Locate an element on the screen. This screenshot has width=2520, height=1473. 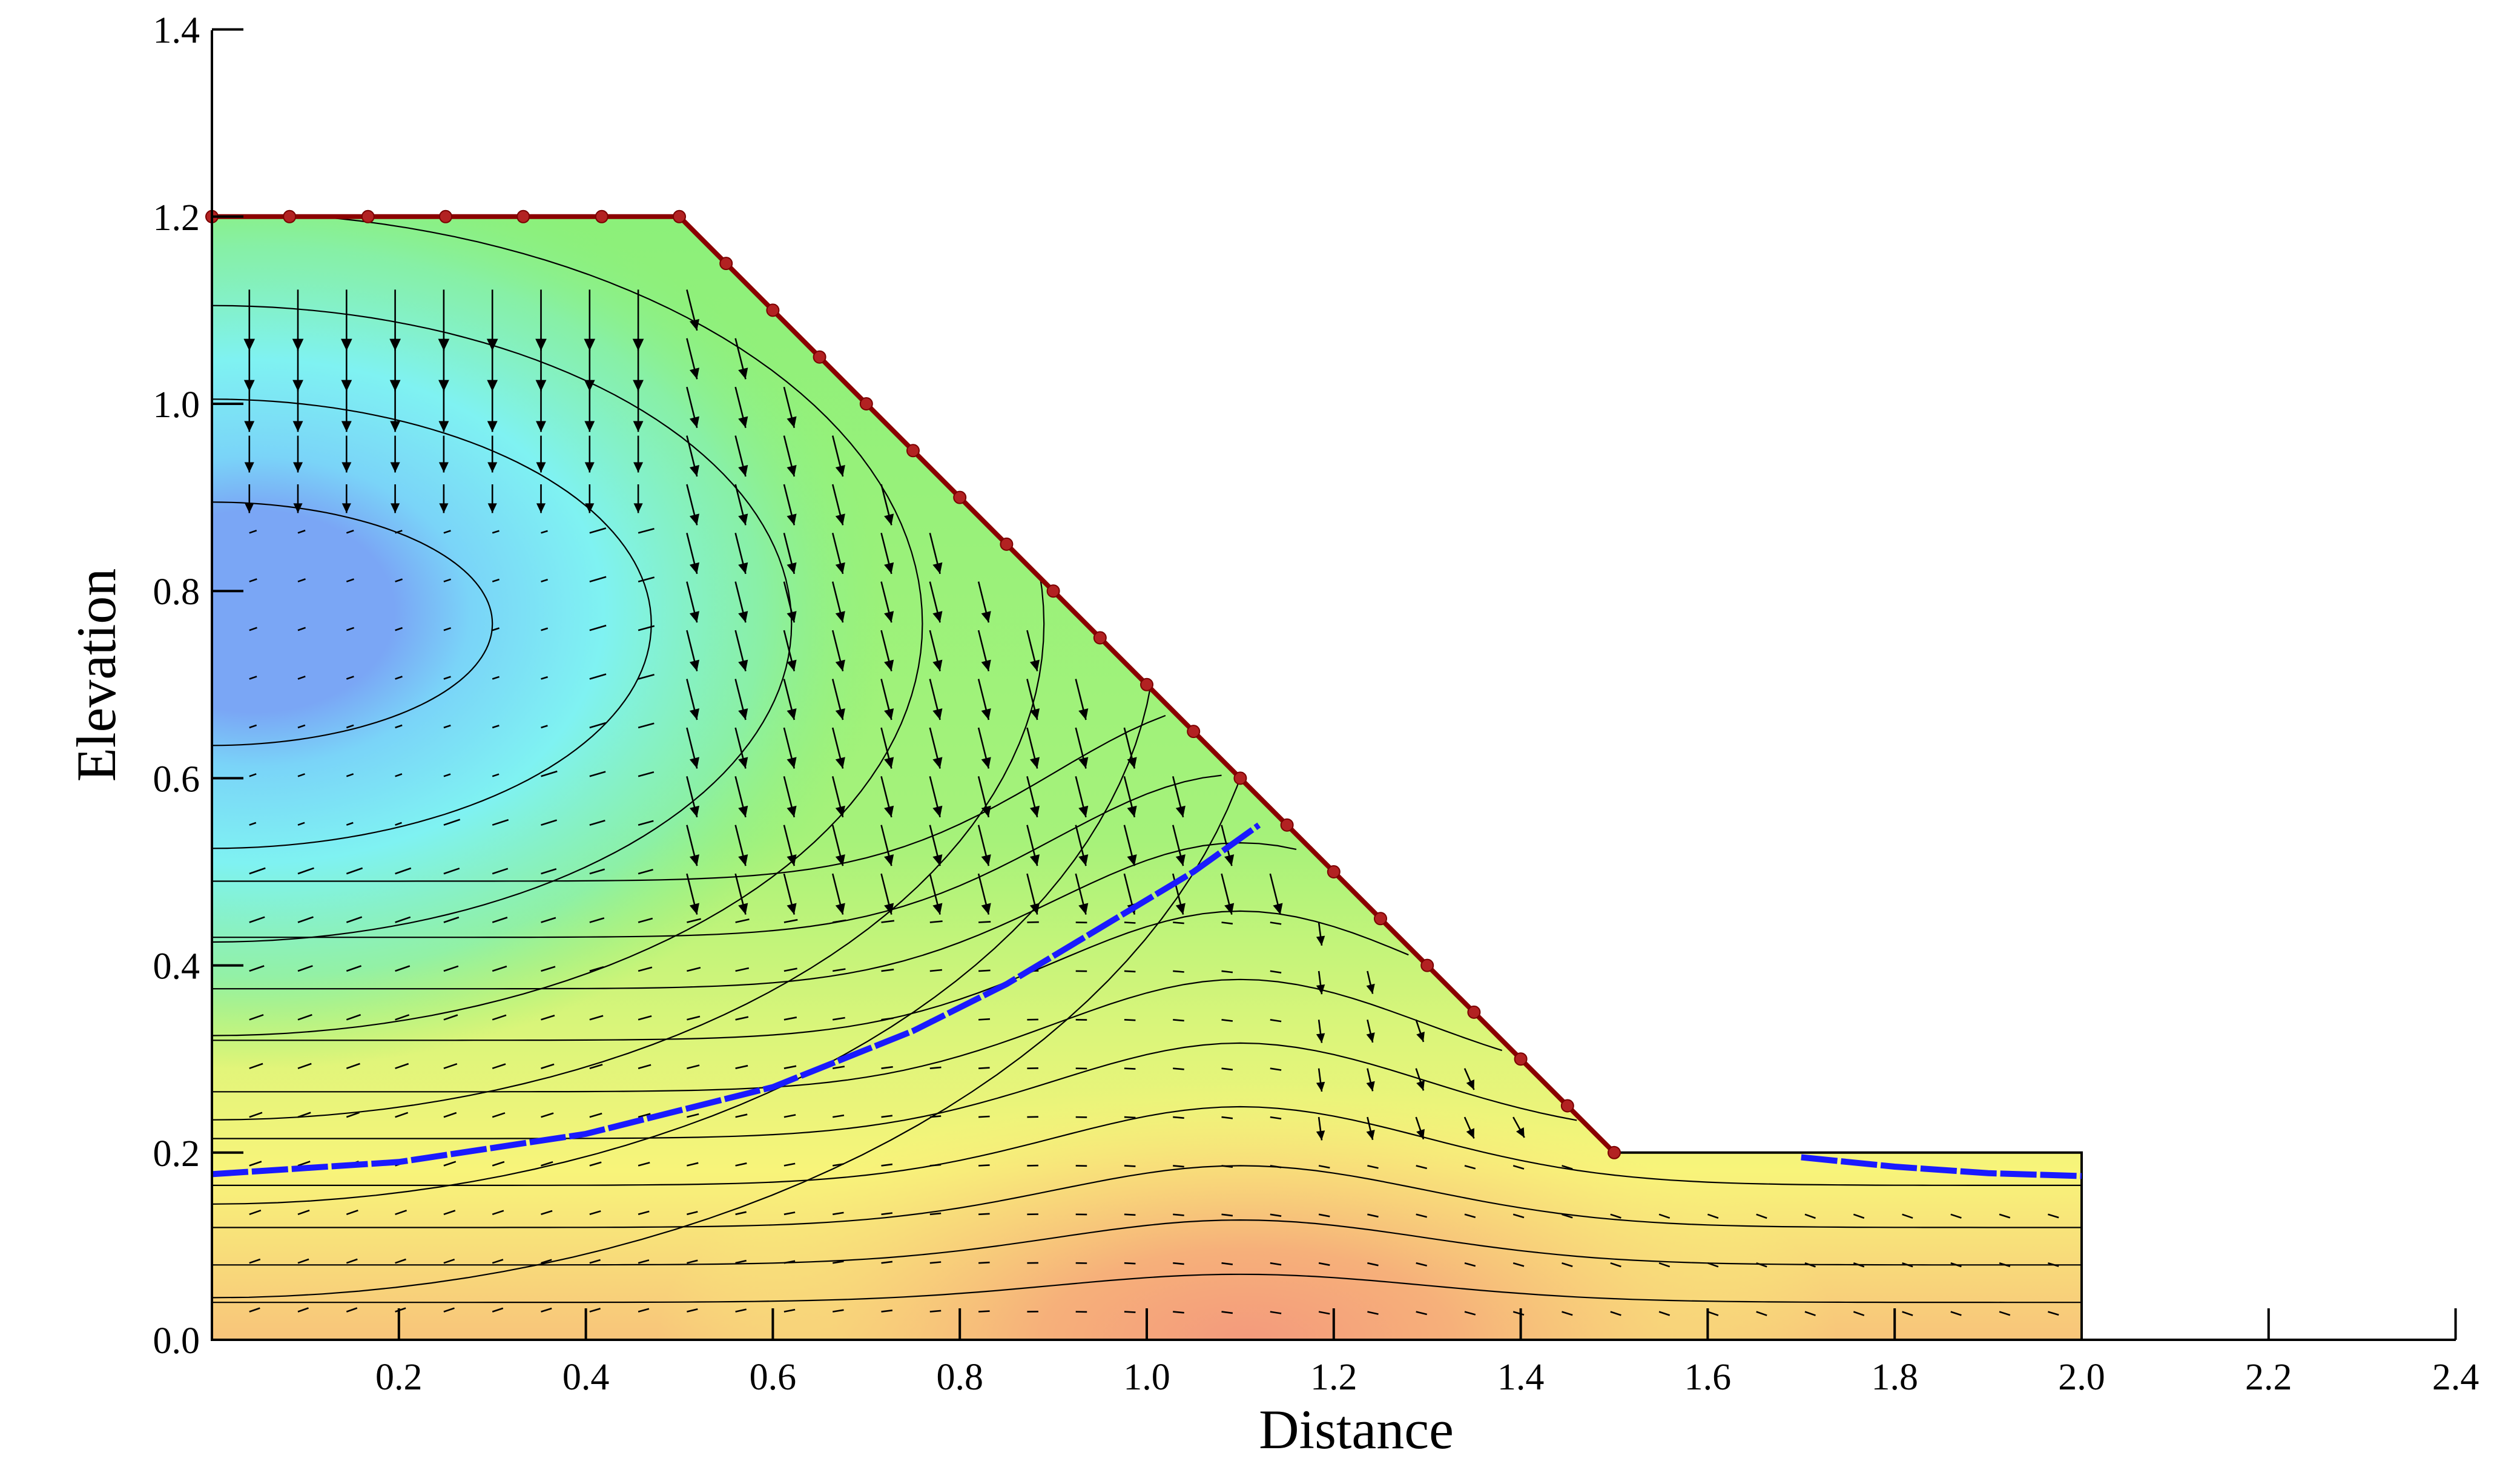
x-tick-label: 0.2 is located at coordinates (399, 1378).